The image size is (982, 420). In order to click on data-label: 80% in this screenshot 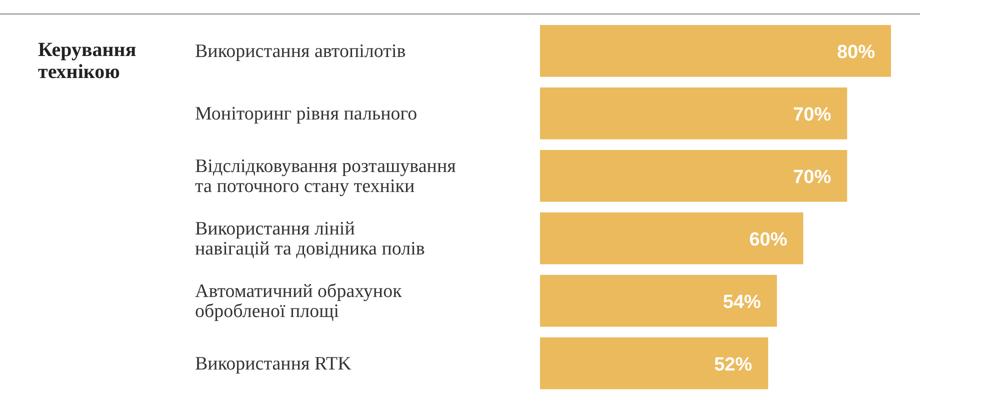, I will do `click(856, 52)`.